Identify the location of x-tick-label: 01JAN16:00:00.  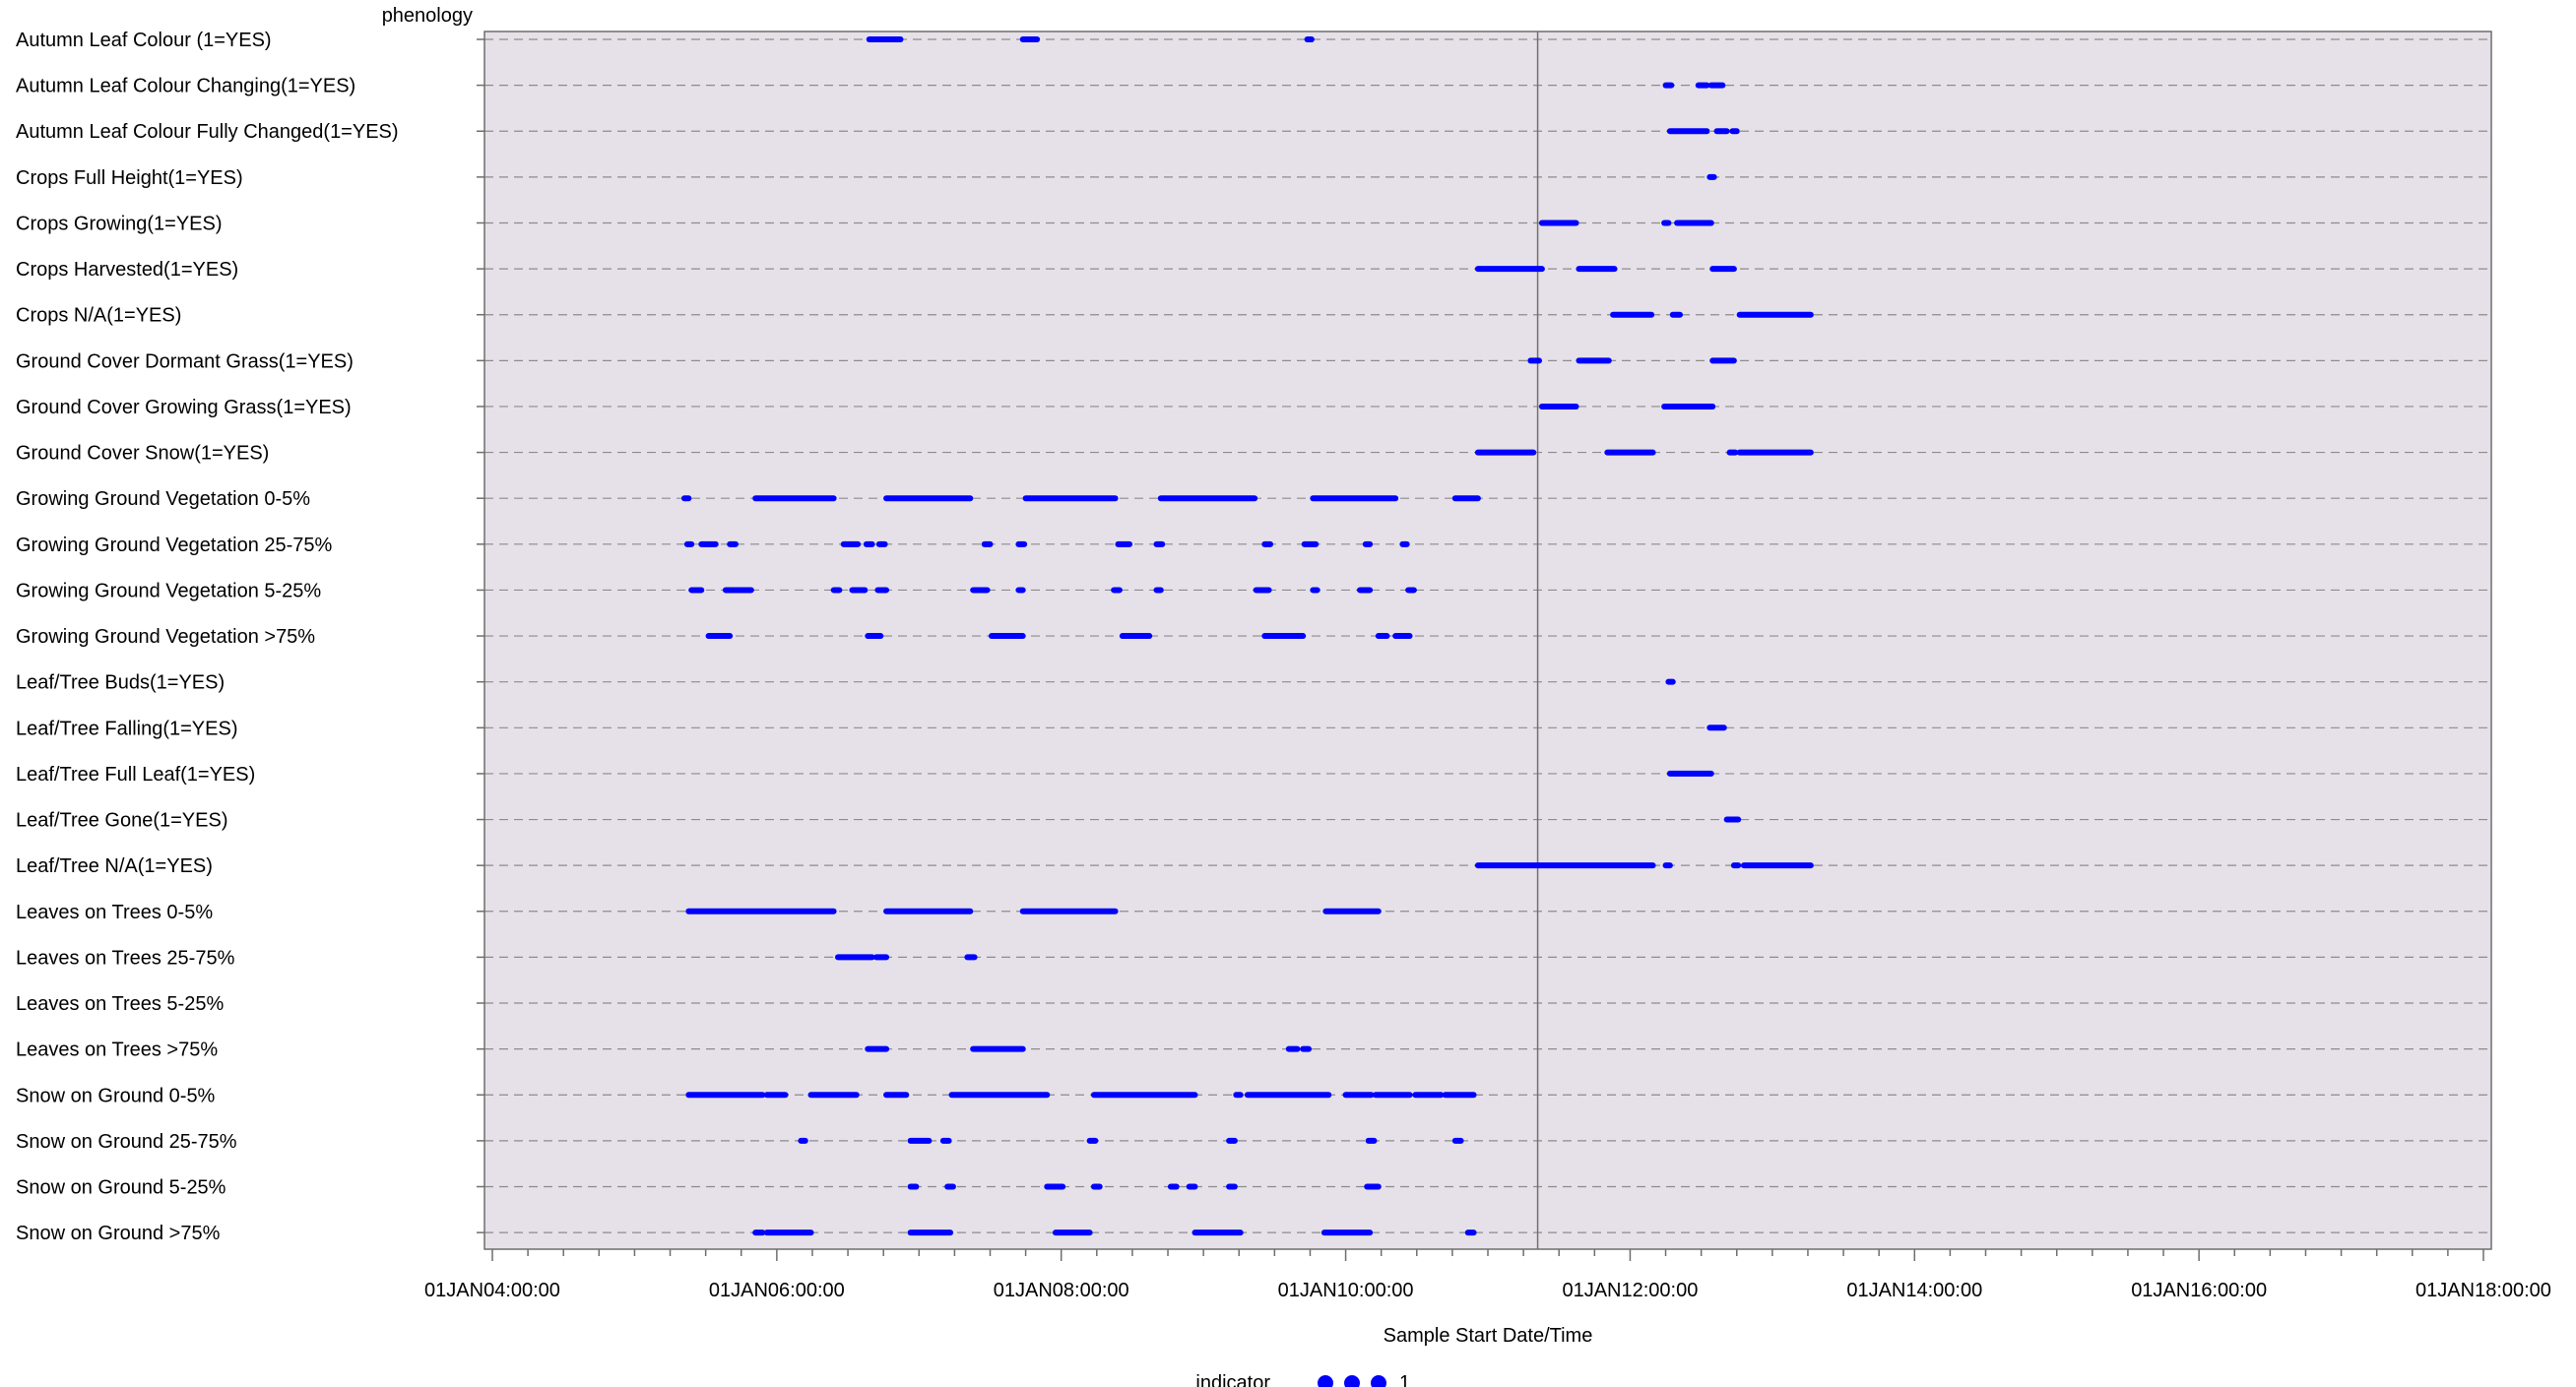
(2199, 1291).